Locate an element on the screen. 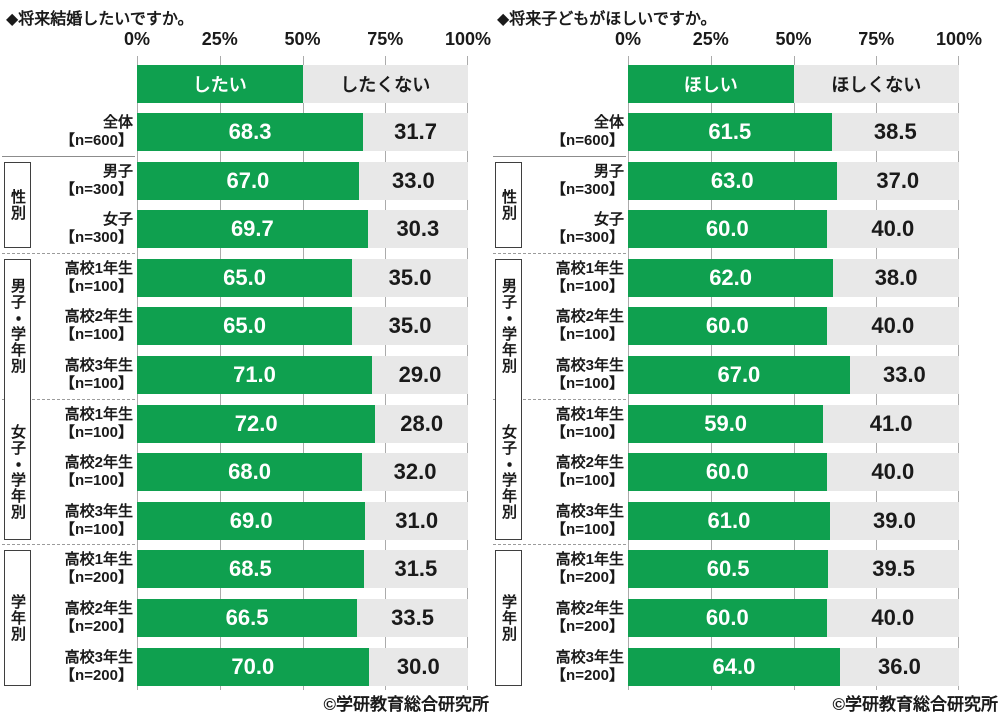 This screenshot has width=1000, height=716. legend-label-no: ほしくない is located at coordinates (876, 85).